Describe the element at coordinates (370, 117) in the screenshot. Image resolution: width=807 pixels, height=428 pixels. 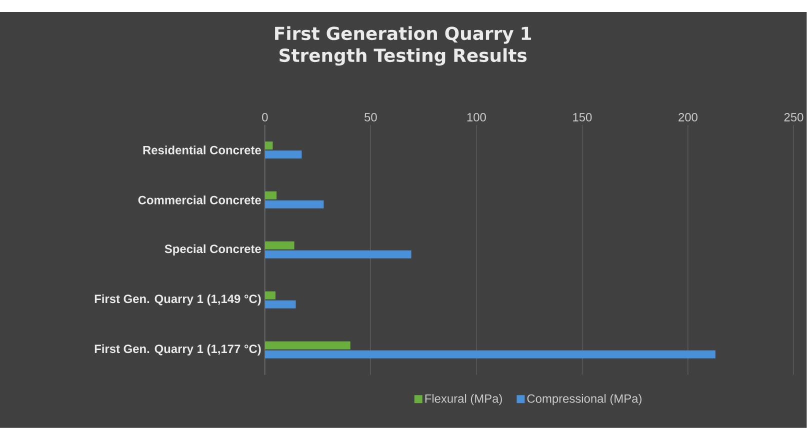
I see `x-tick-label: 50` at that location.